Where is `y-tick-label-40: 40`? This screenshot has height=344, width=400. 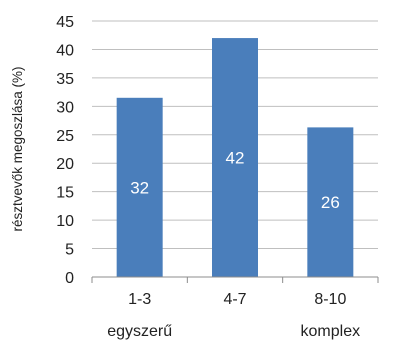
y-tick-label-40: 40 is located at coordinates (65, 50).